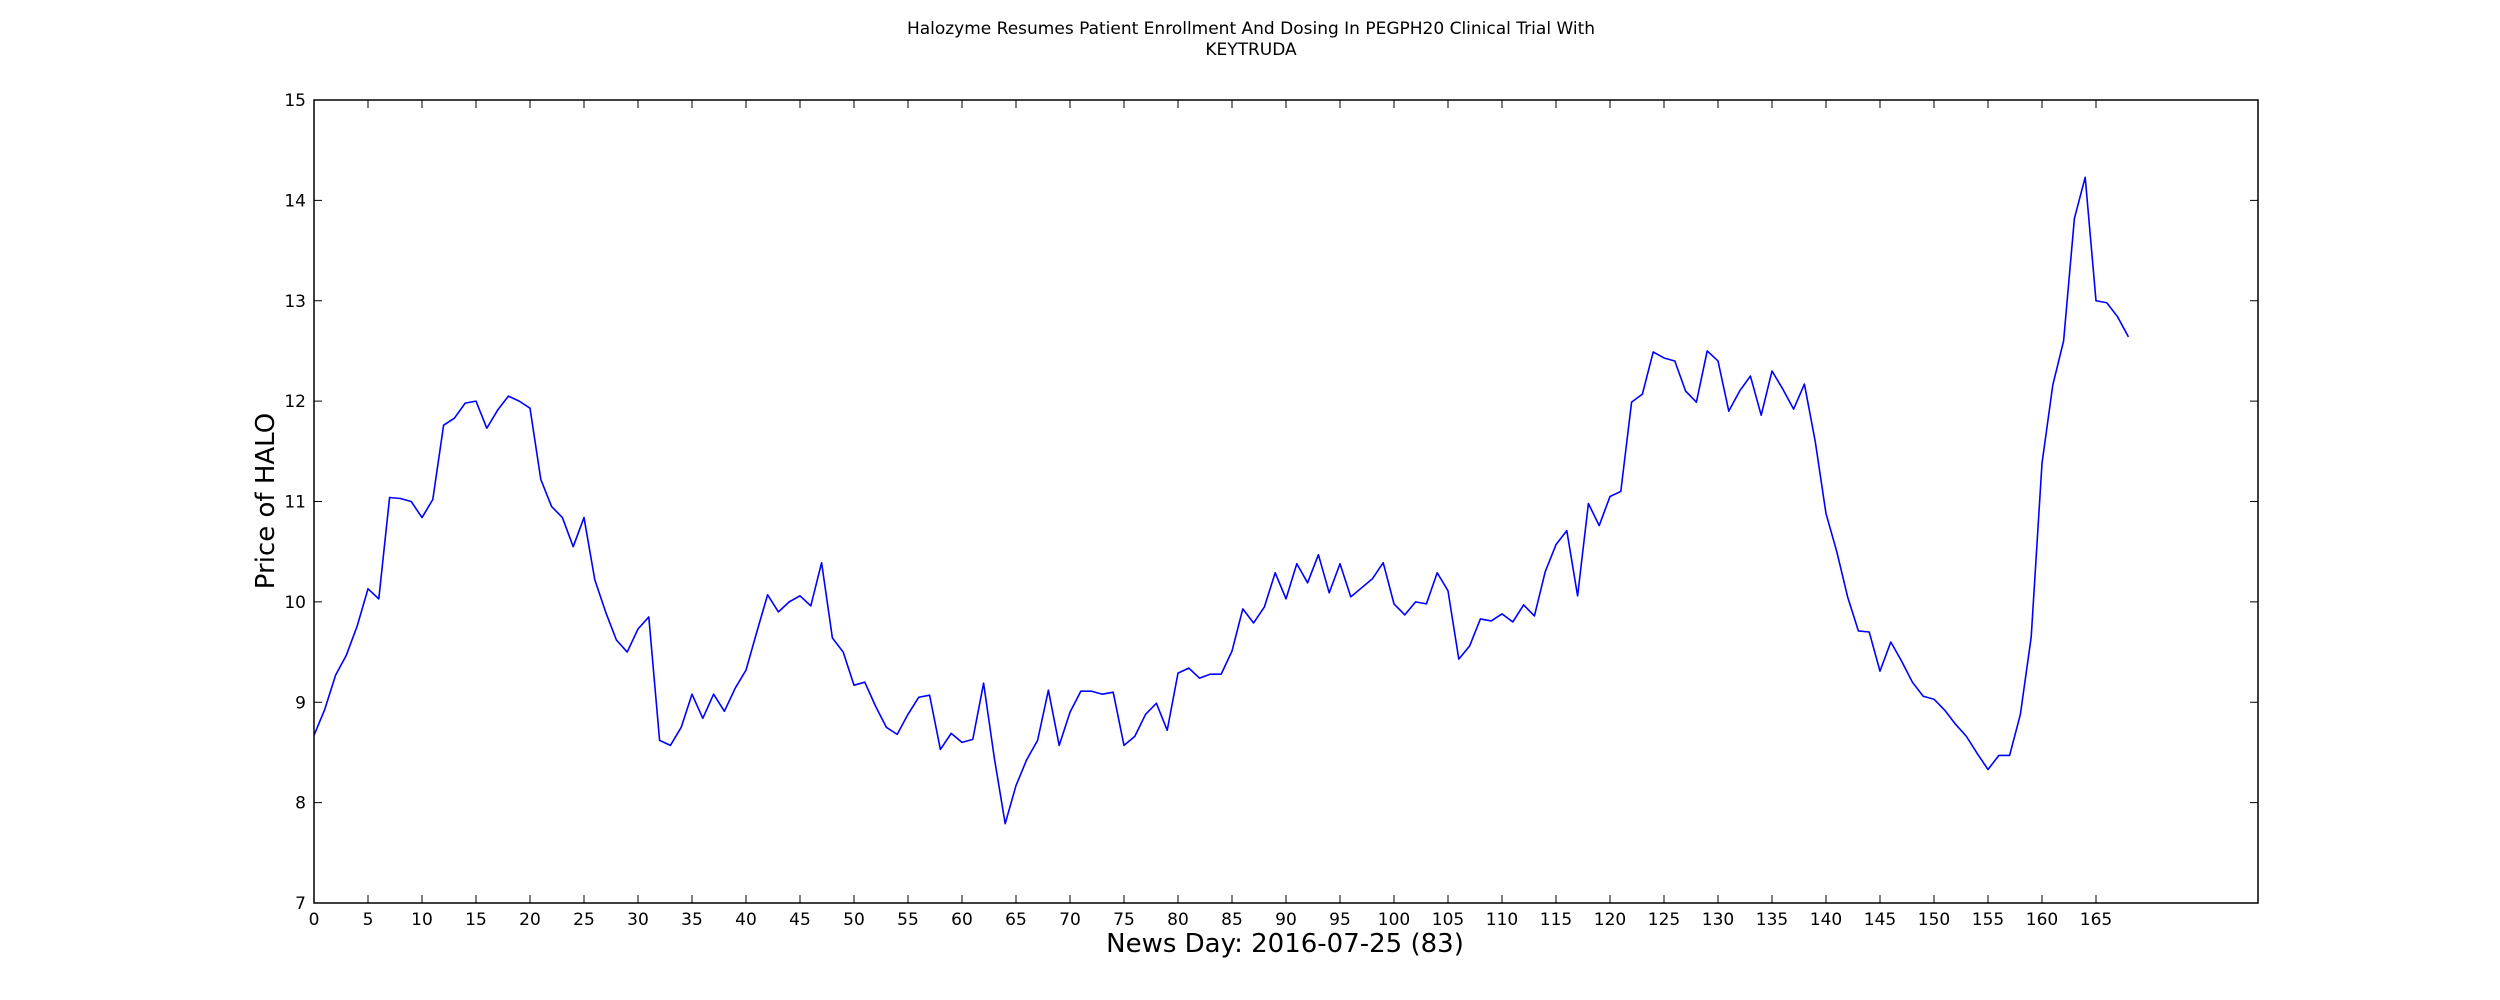 This screenshot has height=1000, width=2500. I want to click on x-tick-label: 55, so click(908, 920).